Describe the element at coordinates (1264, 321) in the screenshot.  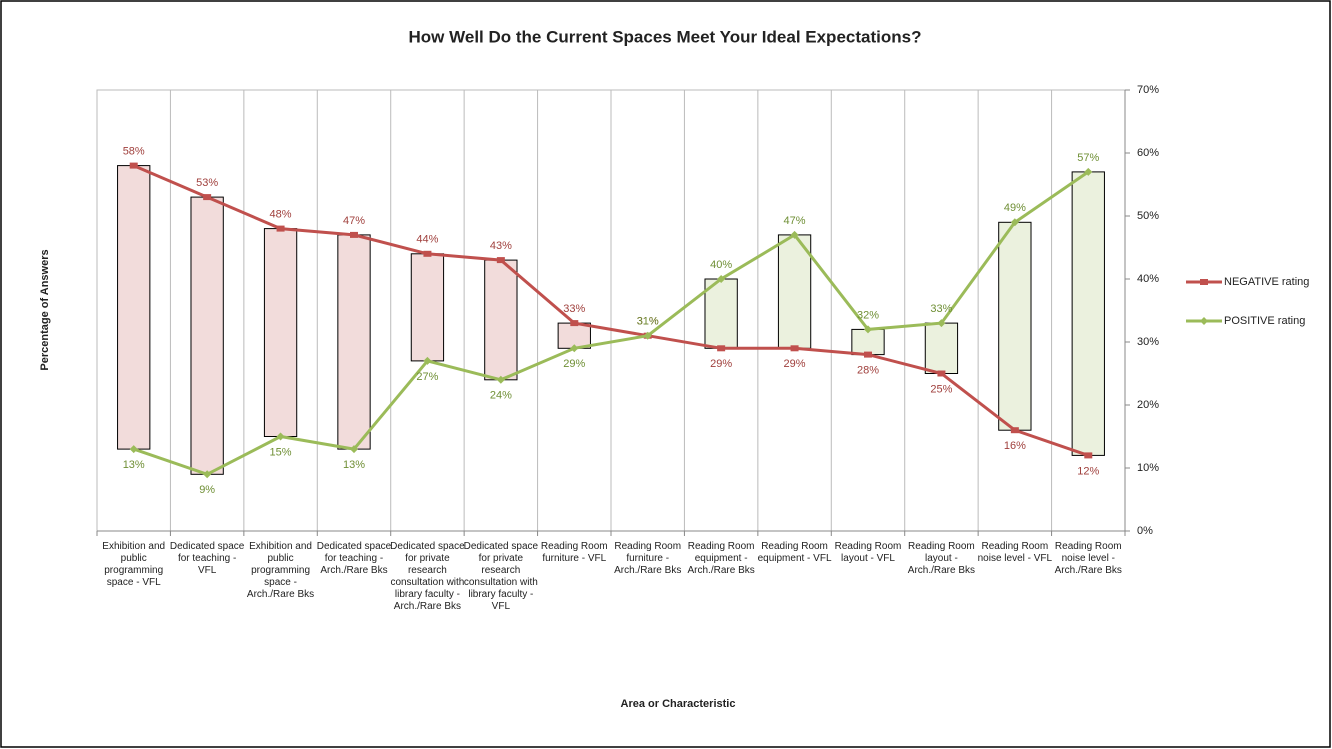
I see `legend-label: POSITIVE rating` at that location.